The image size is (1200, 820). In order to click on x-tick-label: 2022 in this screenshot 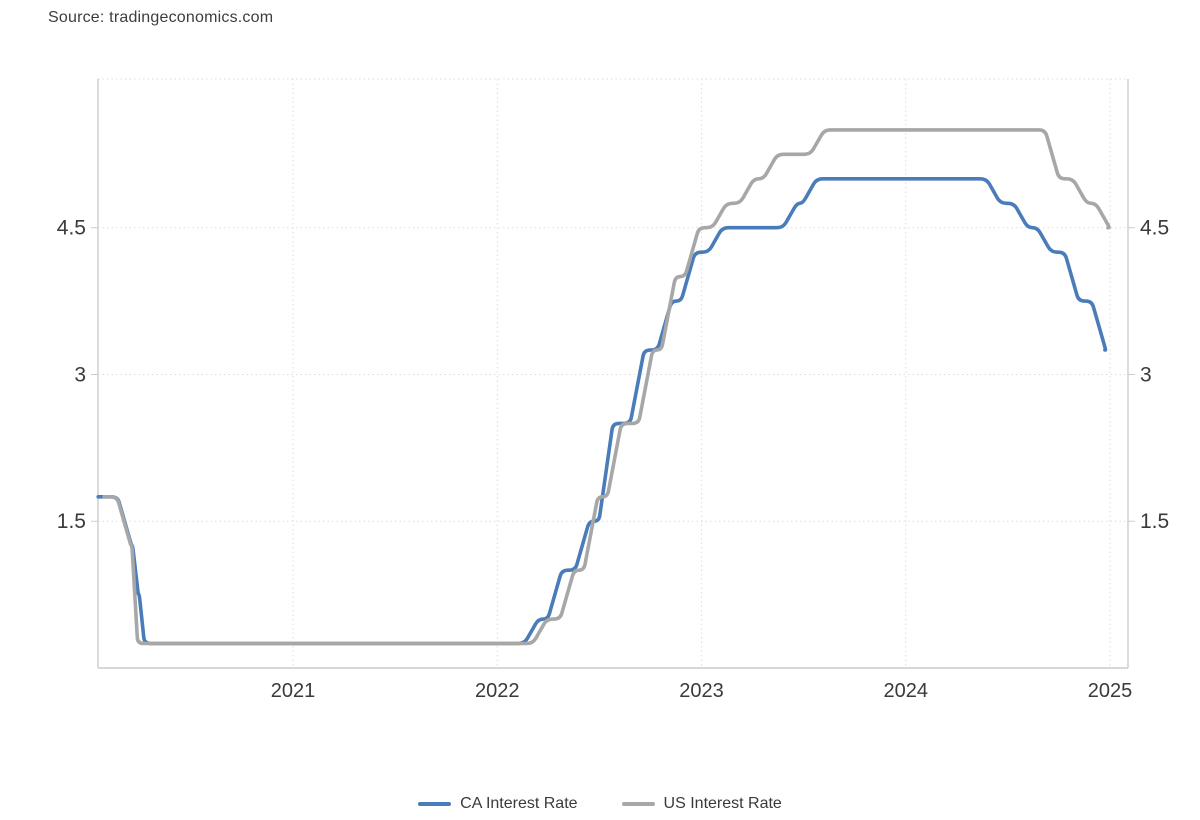, I will do `click(497, 691)`.